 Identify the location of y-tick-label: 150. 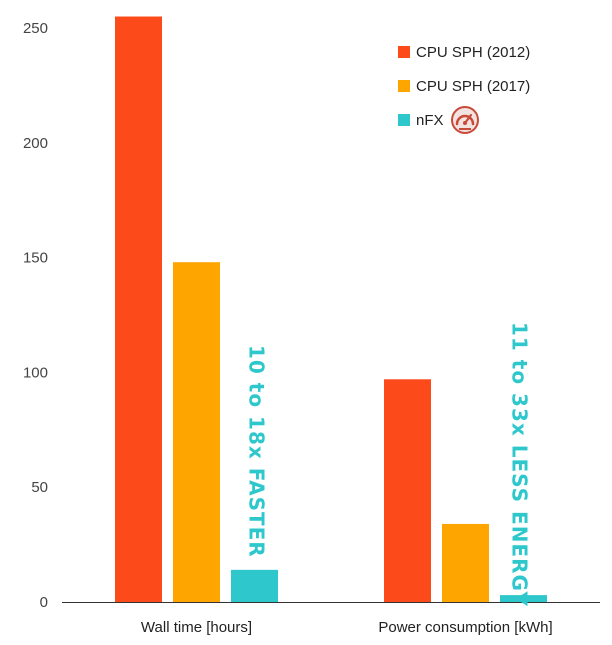
(35, 258).